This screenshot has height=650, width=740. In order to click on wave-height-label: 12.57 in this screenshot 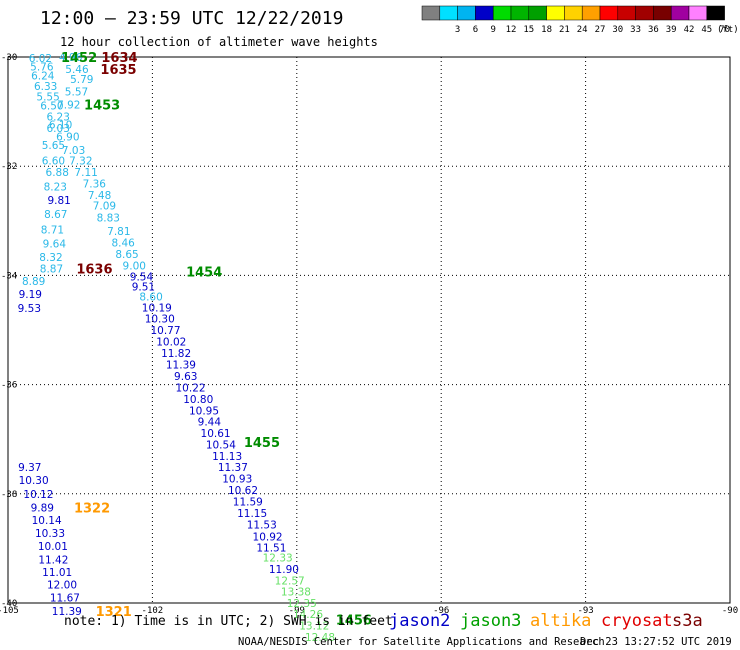, I will do `click(290, 582)`.